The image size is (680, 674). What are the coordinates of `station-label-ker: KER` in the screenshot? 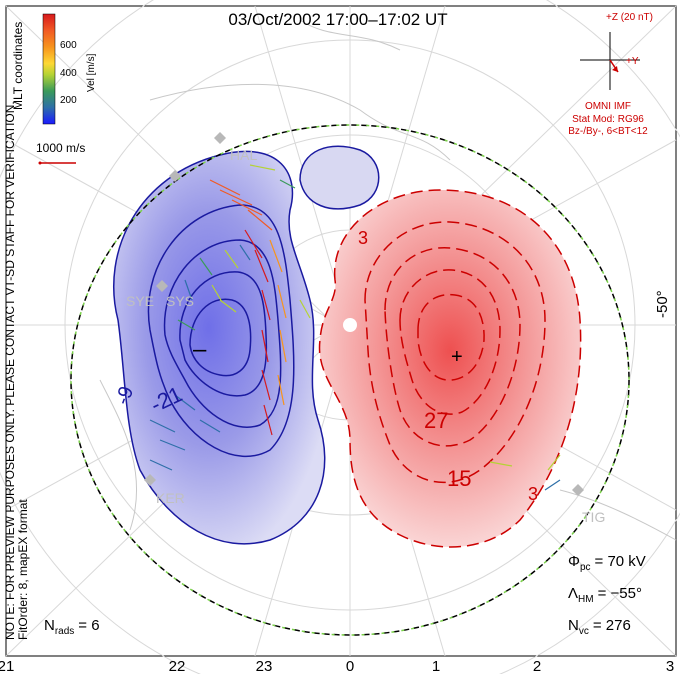 It's located at (170, 498).